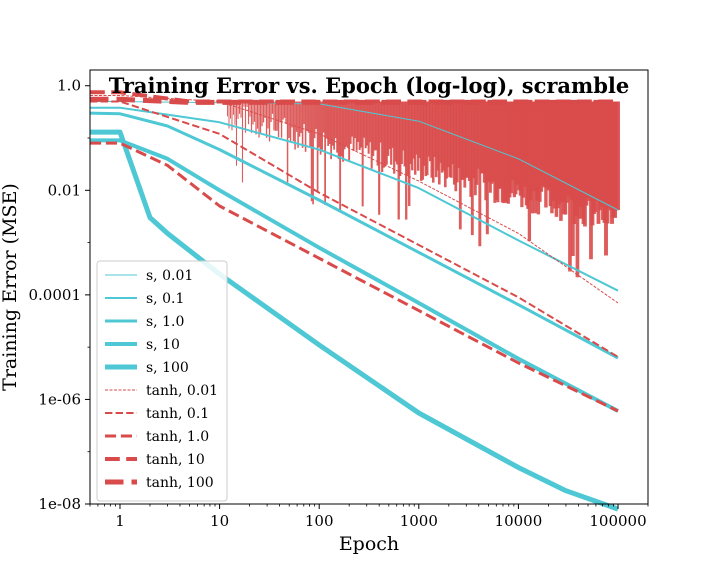 Image resolution: width=720 pixels, height=576 pixels. What do you see at coordinates (177, 437) in the screenshot?
I see `legend-label: tanh, 1.0` at bounding box center [177, 437].